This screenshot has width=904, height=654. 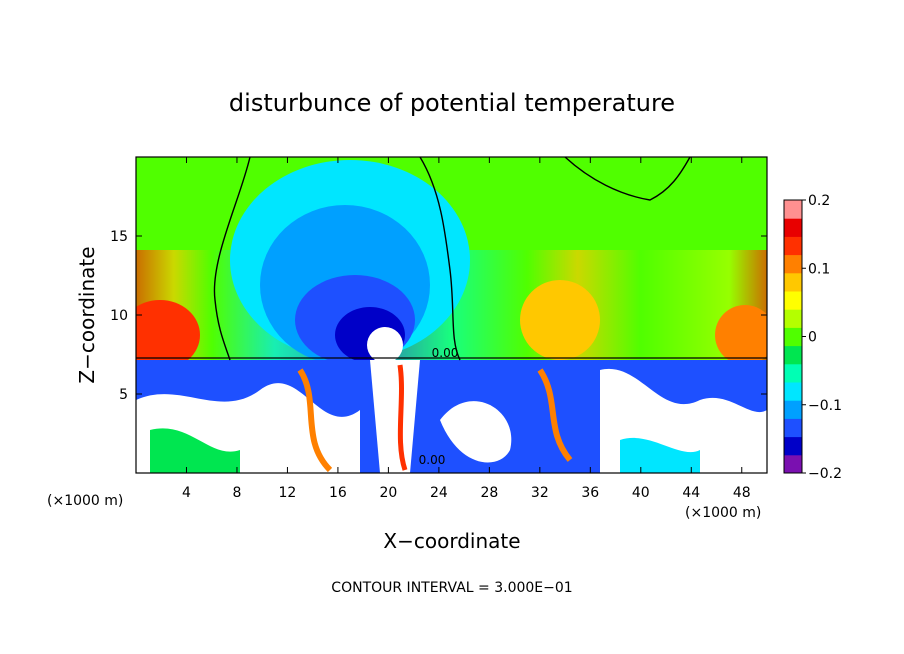 I want to click on y-tick-label: 10, so click(x=119, y=316).